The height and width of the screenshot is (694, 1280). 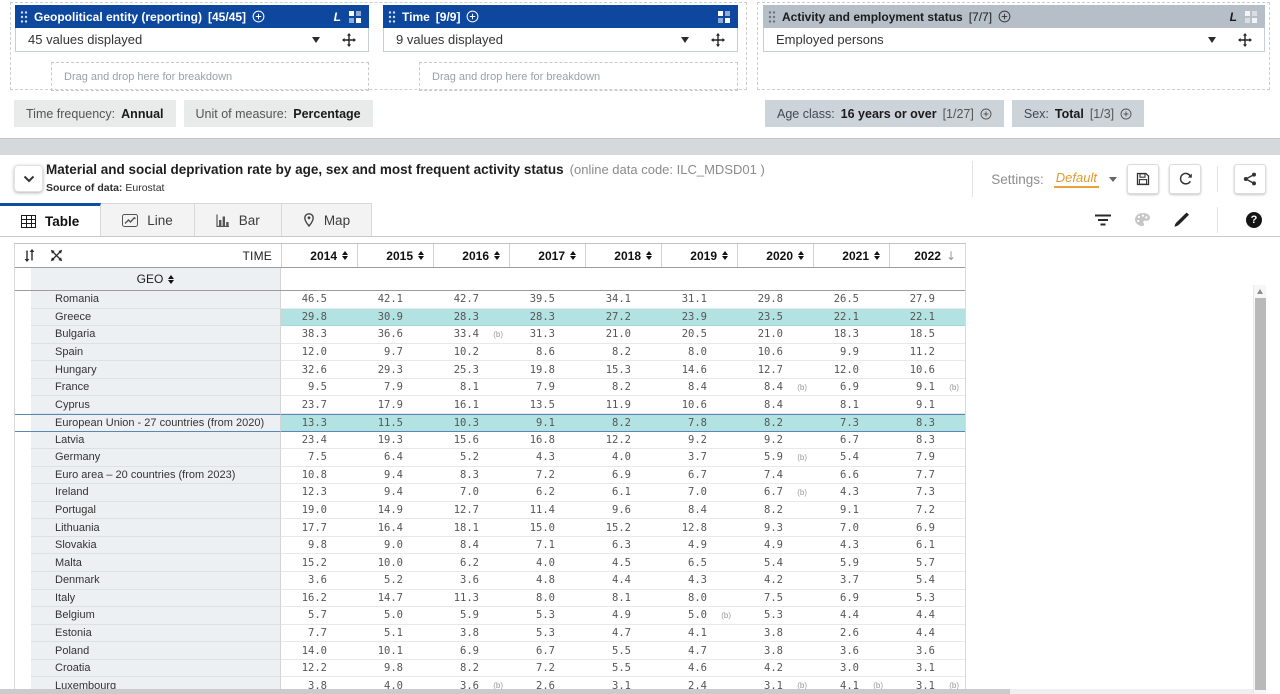 I want to click on save-settings-button, so click(x=1143, y=179).